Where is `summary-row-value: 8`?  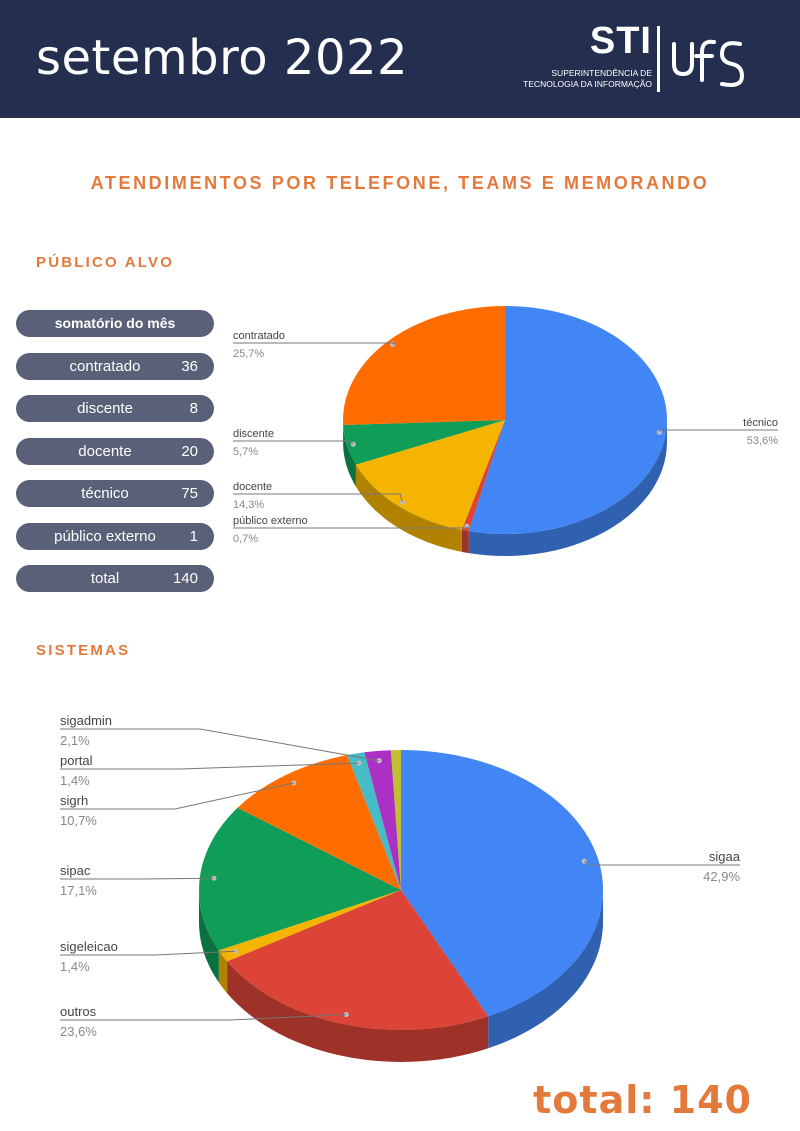 summary-row-value: 8 is located at coordinates (193, 408).